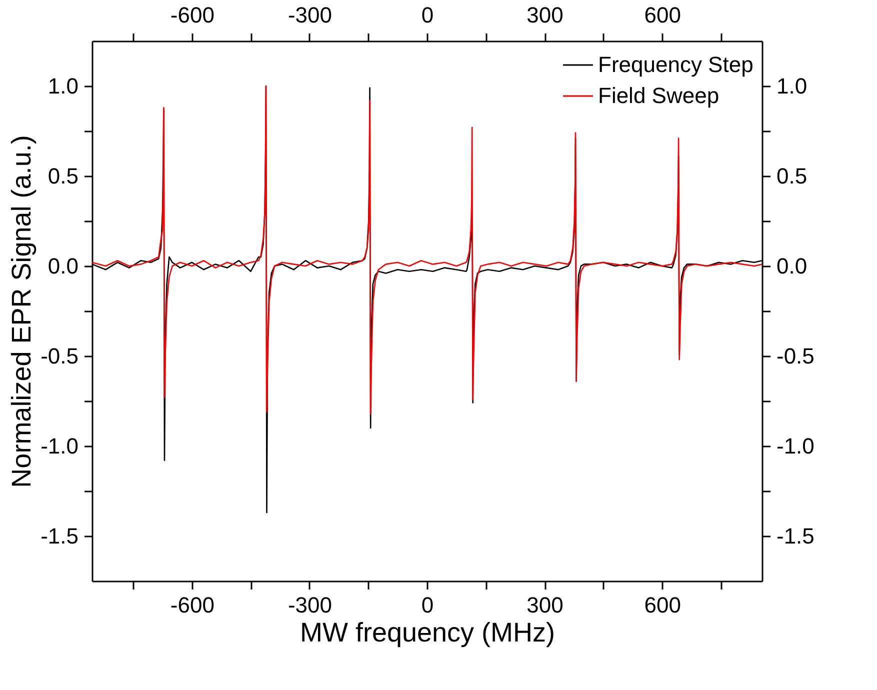 The width and height of the screenshot is (877, 690). Describe the element at coordinates (59, 356) in the screenshot. I see `y-tick-label: -0.5` at that location.